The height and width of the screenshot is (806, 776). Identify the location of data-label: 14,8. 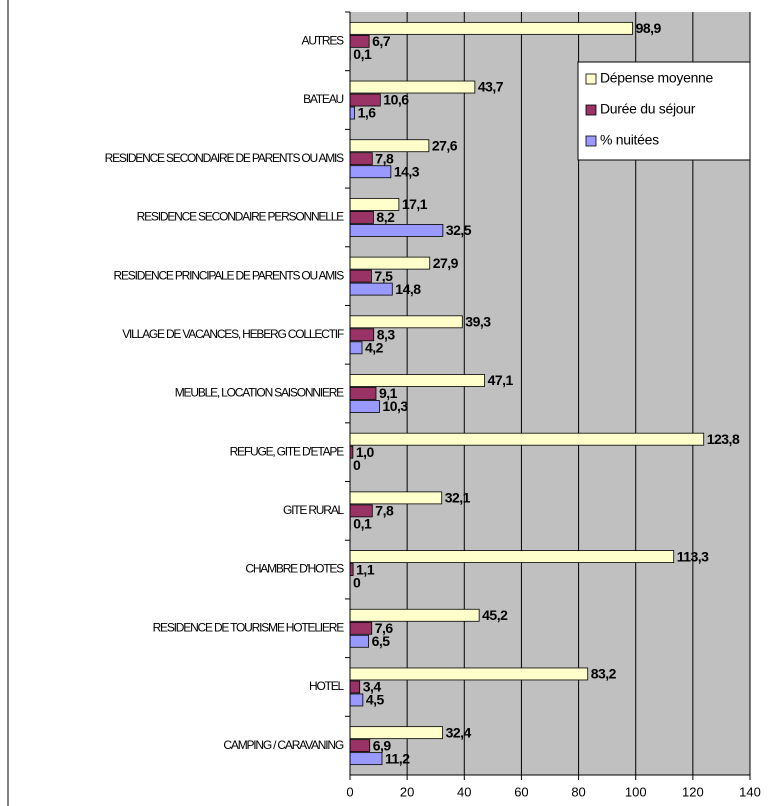
(408, 289).